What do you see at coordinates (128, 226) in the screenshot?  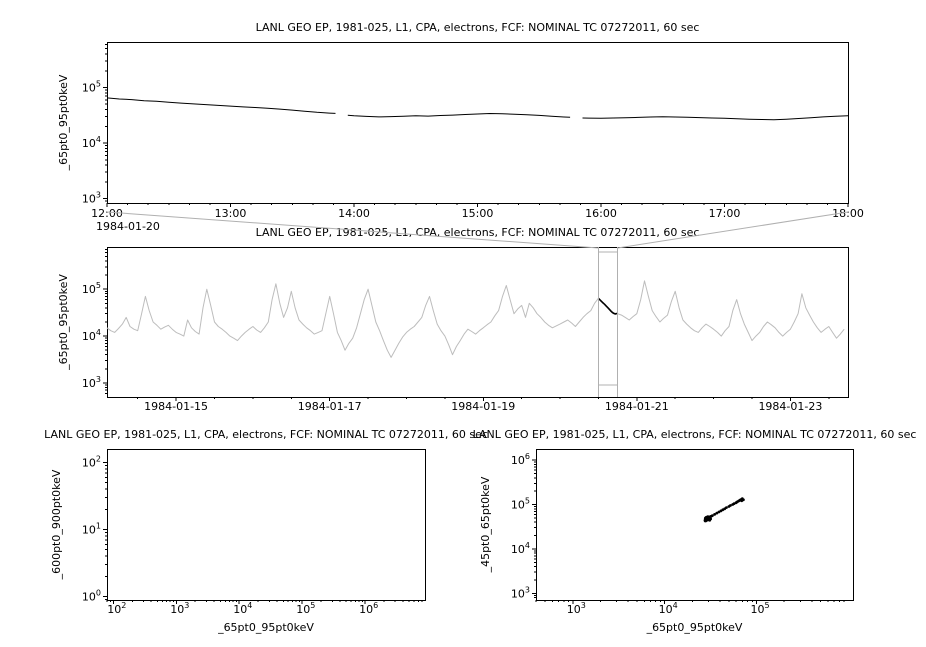 I see `x-axis-context-date: 1984-01-20` at bounding box center [128, 226].